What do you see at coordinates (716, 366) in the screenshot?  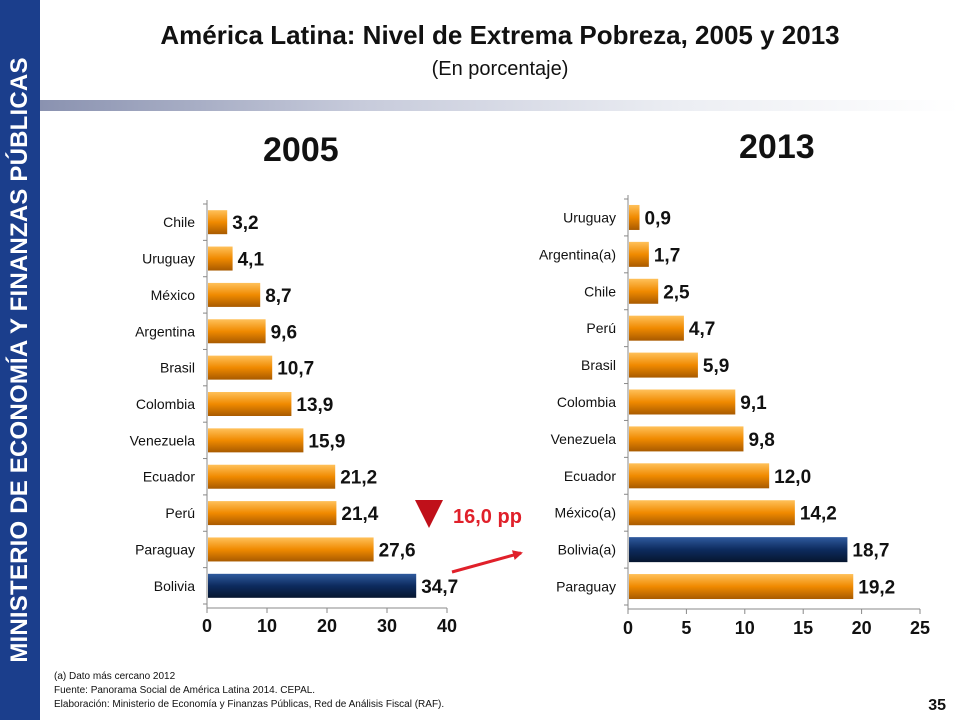 I see `value-label: 5,9` at bounding box center [716, 366].